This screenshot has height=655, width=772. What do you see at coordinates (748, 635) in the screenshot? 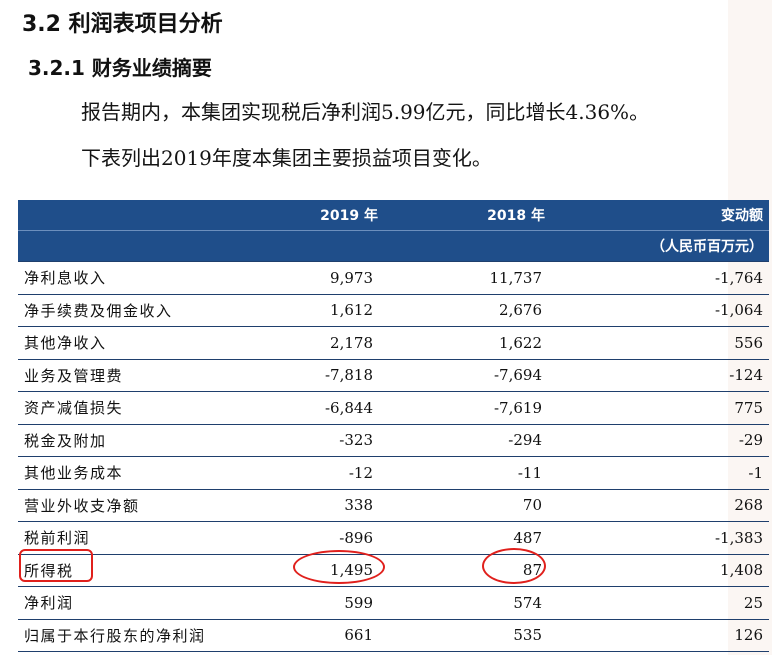
I see `value-change: 126` at bounding box center [748, 635].